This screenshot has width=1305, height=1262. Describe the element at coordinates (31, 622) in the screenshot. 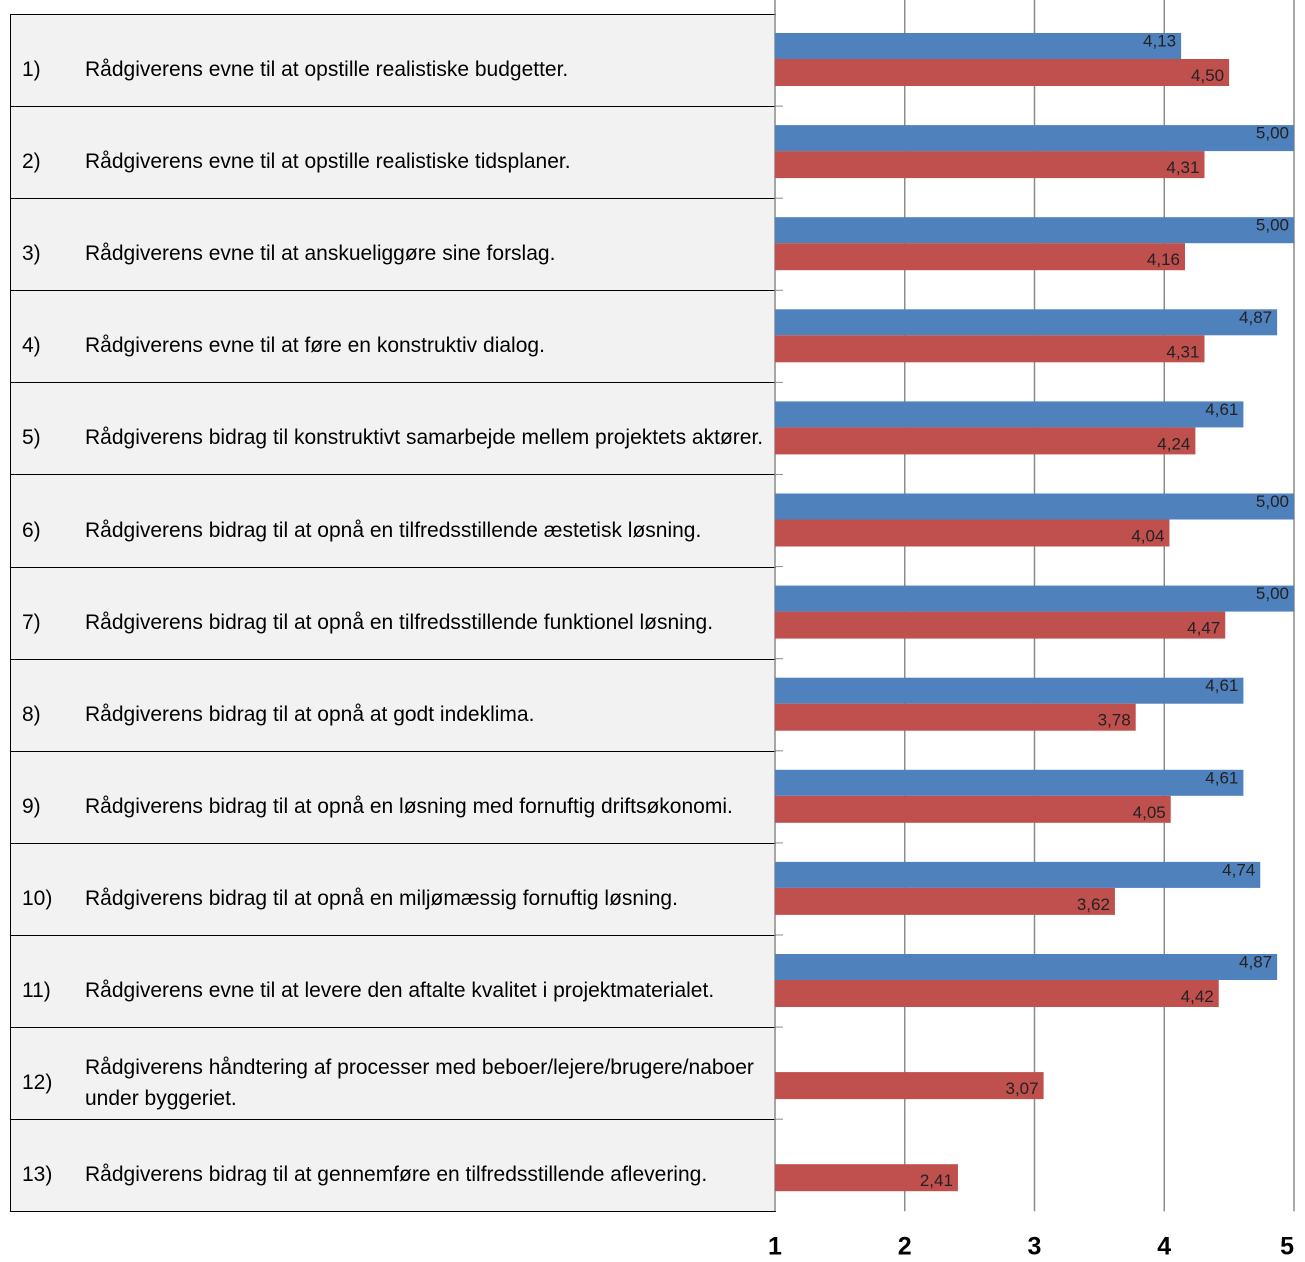

I see `row-number: 7)` at that location.